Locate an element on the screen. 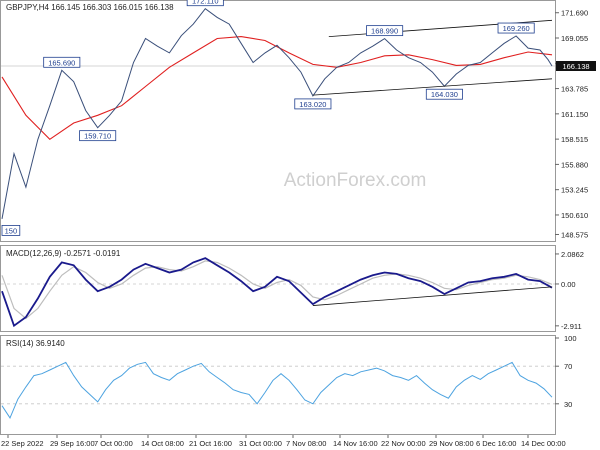 Image resolution: width=600 pixels, height=450 pixels. macd-line is located at coordinates (277, 292).